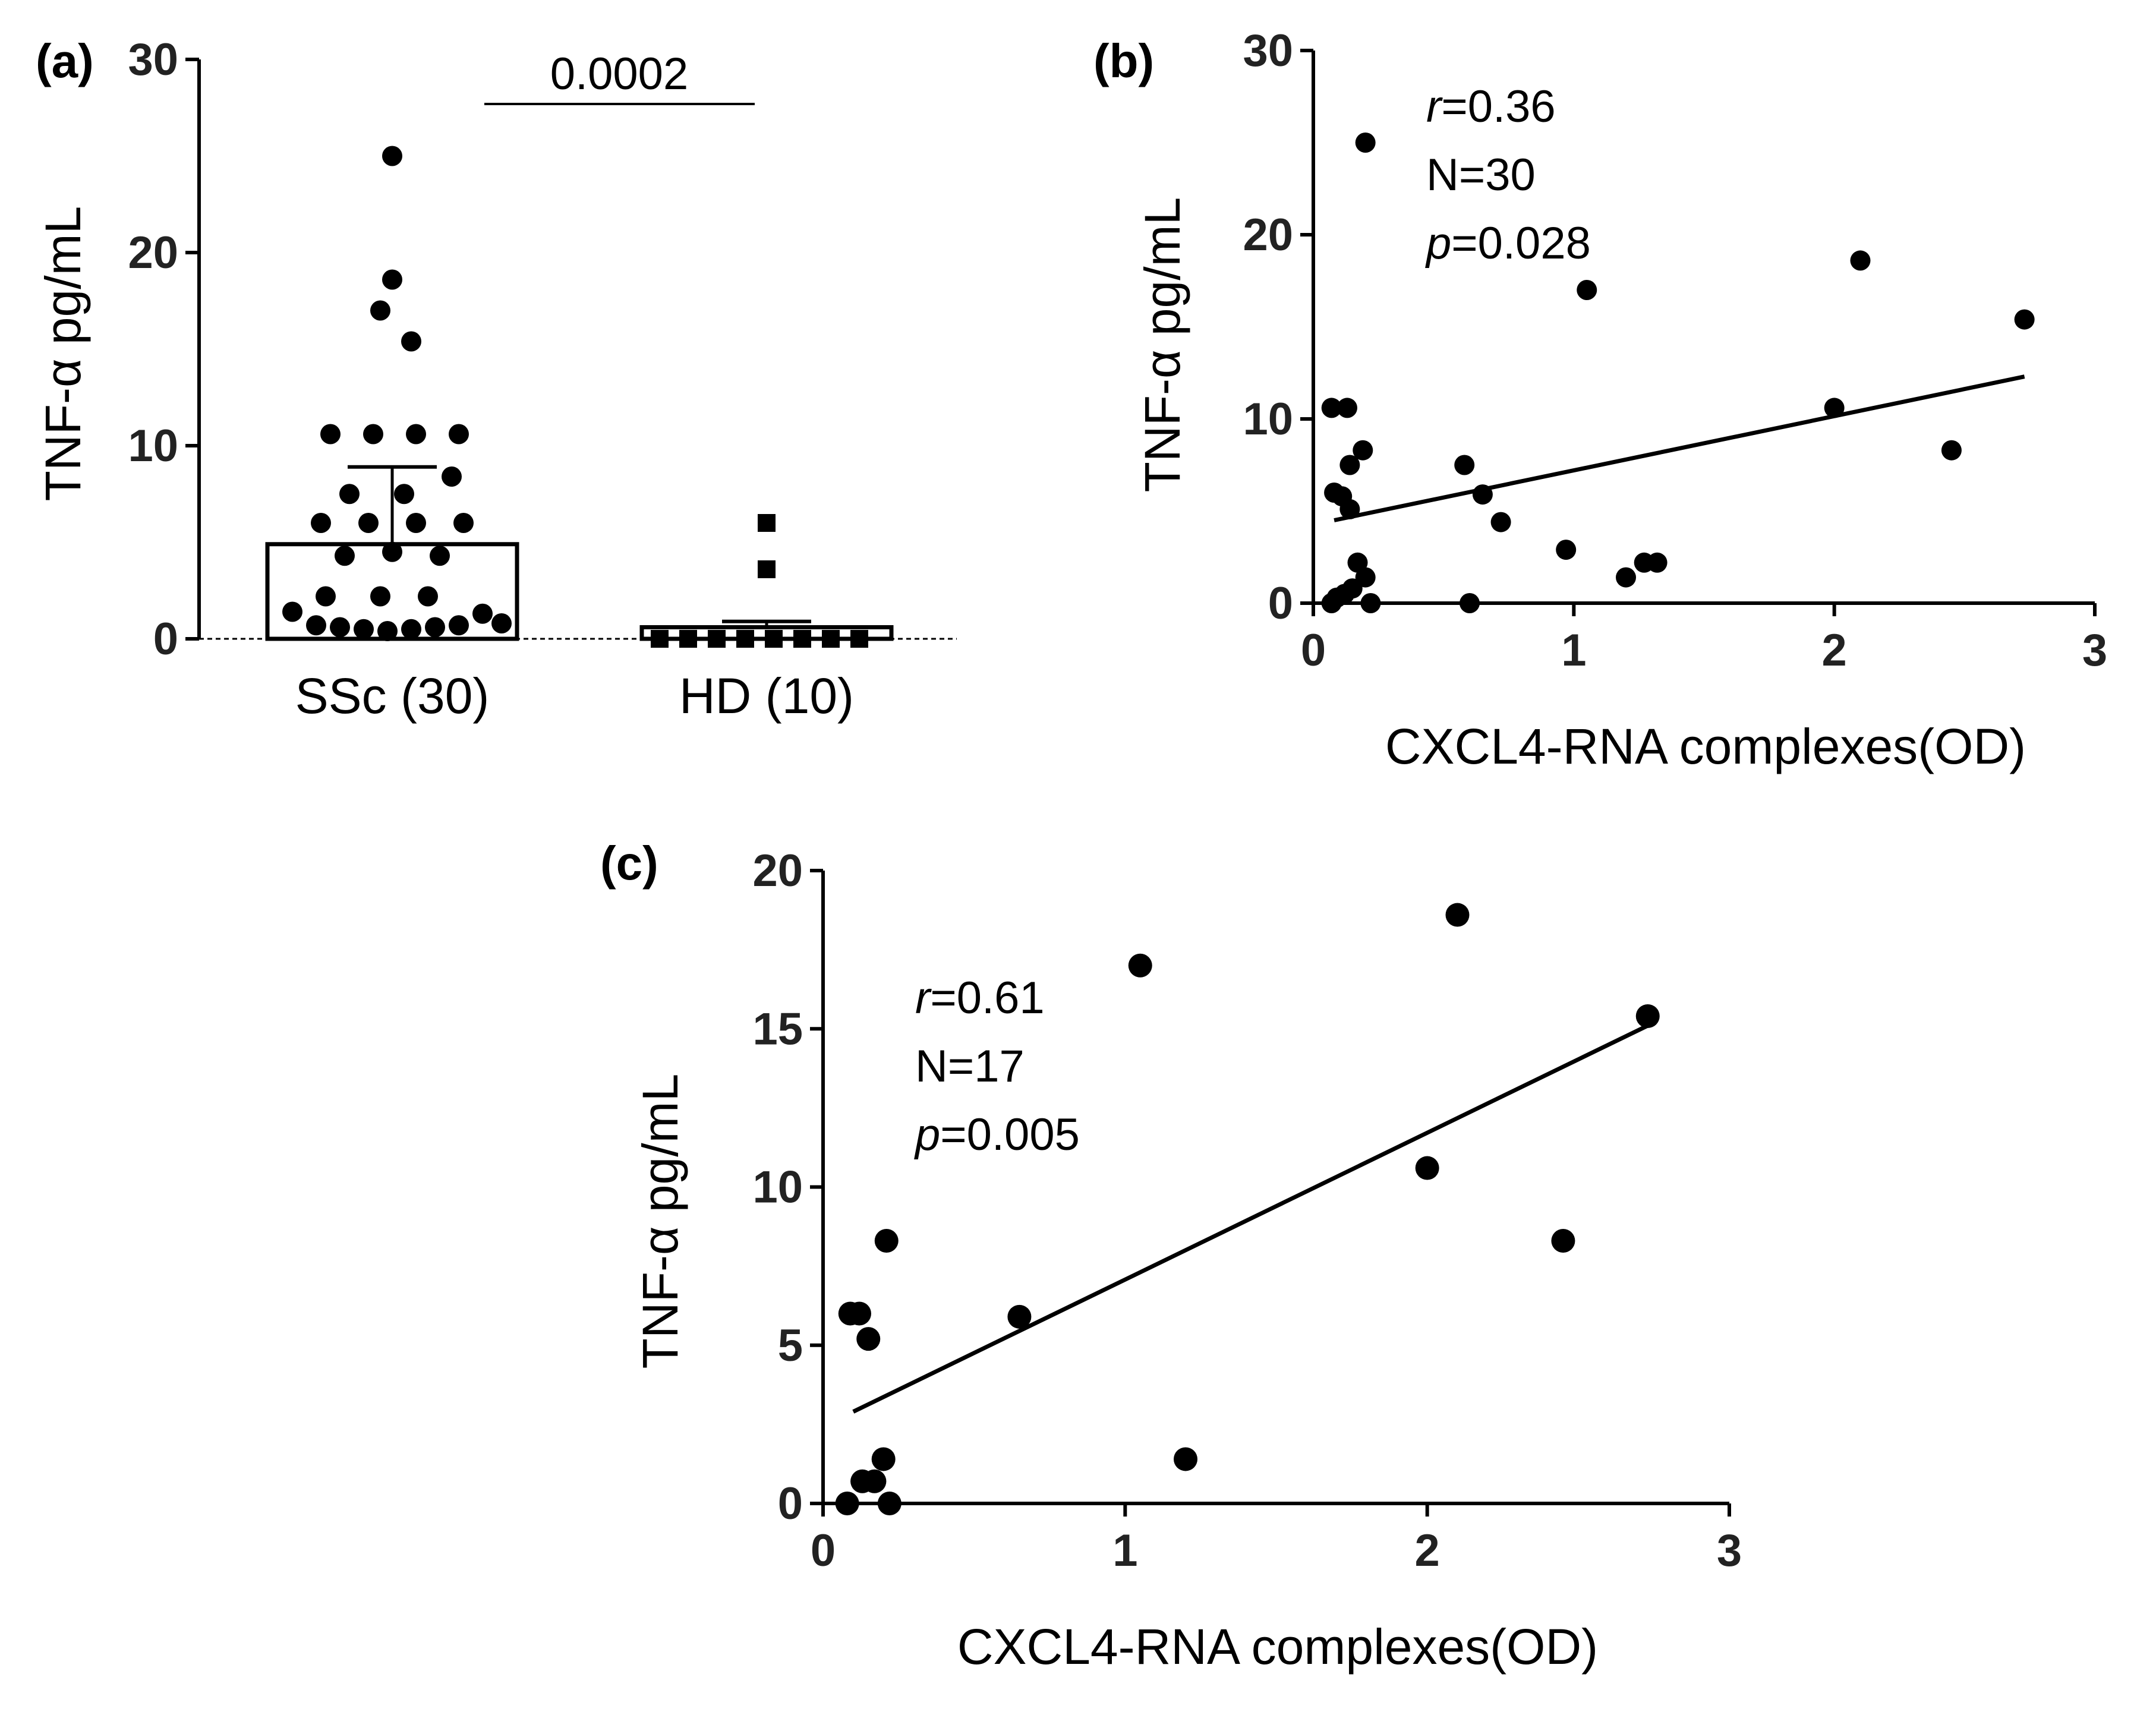  Describe the element at coordinates (63, 354) in the screenshot. I see `panel-a-y-axis-title: TNF-α pg/mL` at that location.